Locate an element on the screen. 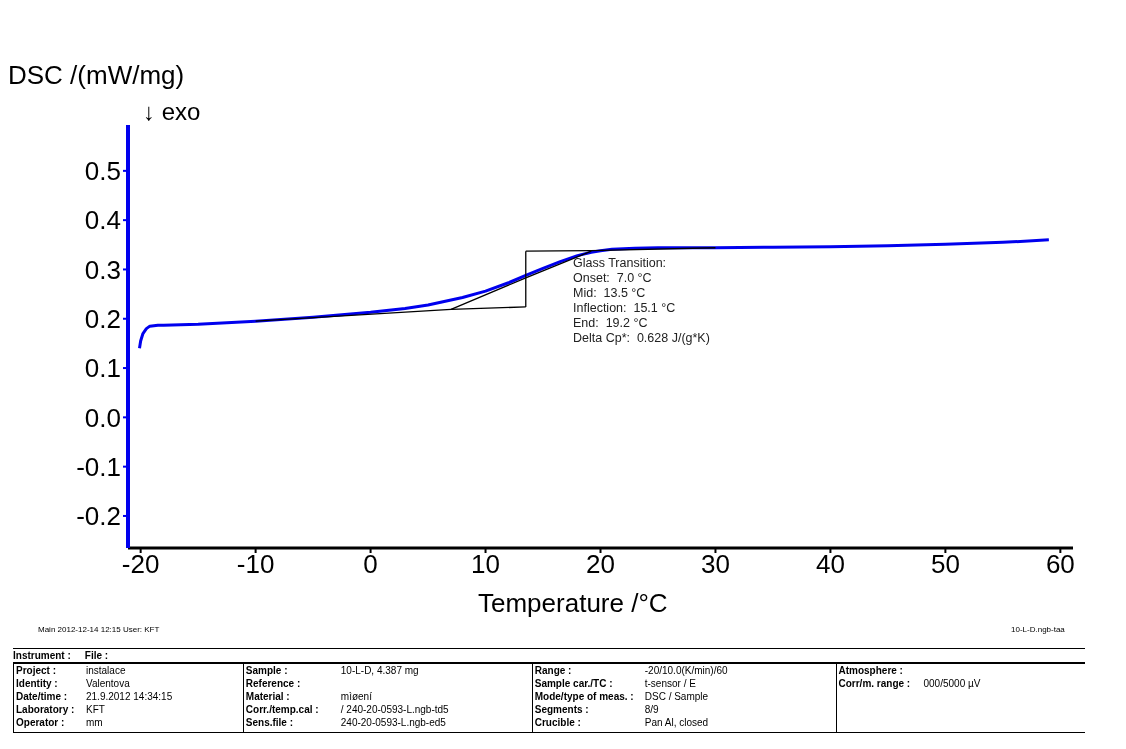 This screenshot has height=749, width=1126. text: Crucible : Pan Al, closed is located at coordinates (621, 722).